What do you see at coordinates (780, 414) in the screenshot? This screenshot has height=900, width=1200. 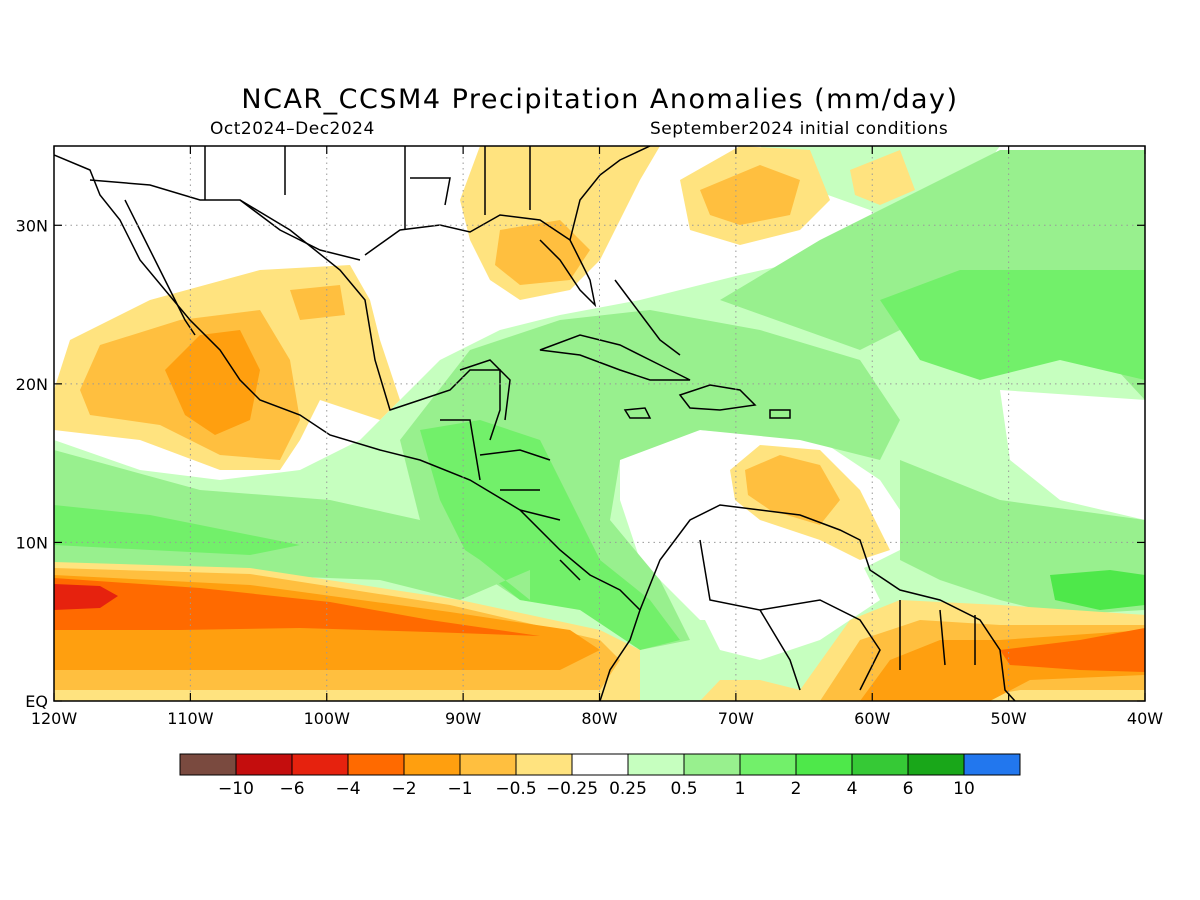 I see `coastline-puerto-rico` at bounding box center [780, 414].